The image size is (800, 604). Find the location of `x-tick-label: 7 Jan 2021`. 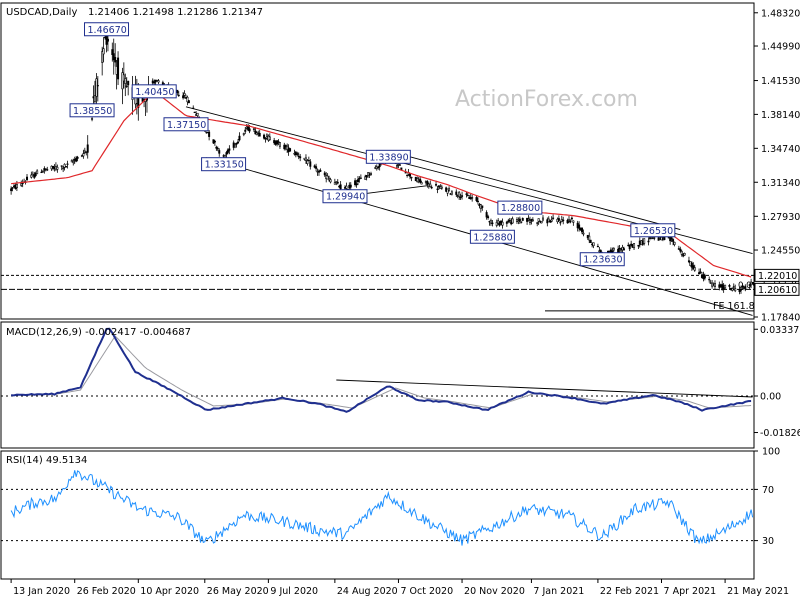

x-tick-label: 7 Jan 2021 is located at coordinates (558, 591).